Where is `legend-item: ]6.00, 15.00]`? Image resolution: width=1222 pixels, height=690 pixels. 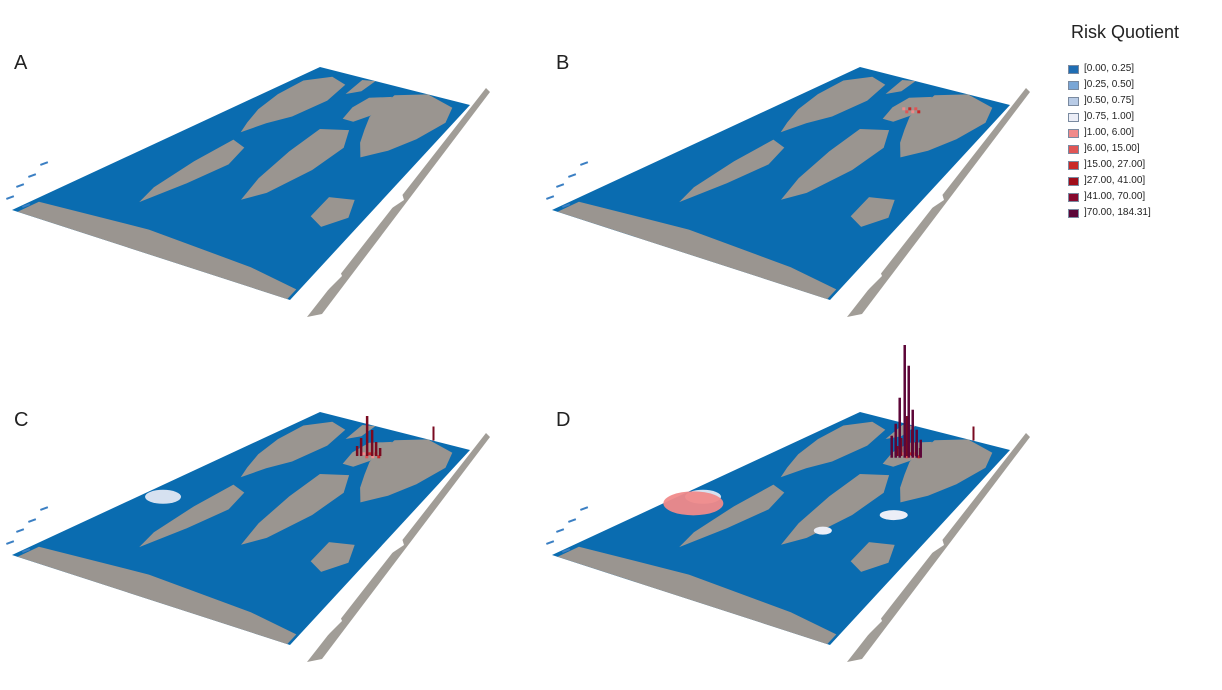 legend-item: ]6.00, 15.00] is located at coordinates (1143, 149).